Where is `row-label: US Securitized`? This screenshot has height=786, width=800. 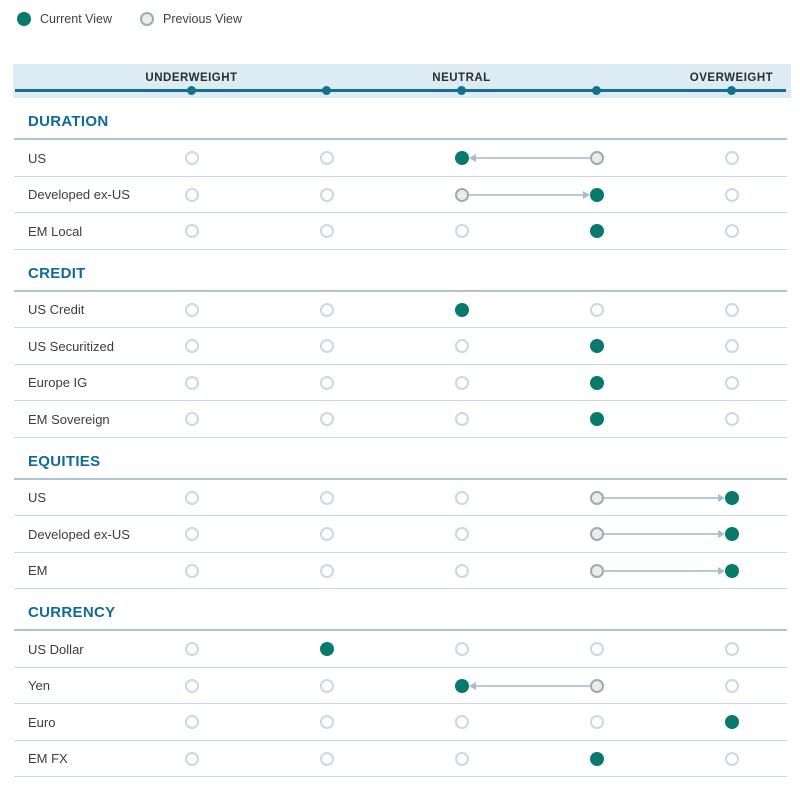
row-label: US Securitized is located at coordinates (71, 346).